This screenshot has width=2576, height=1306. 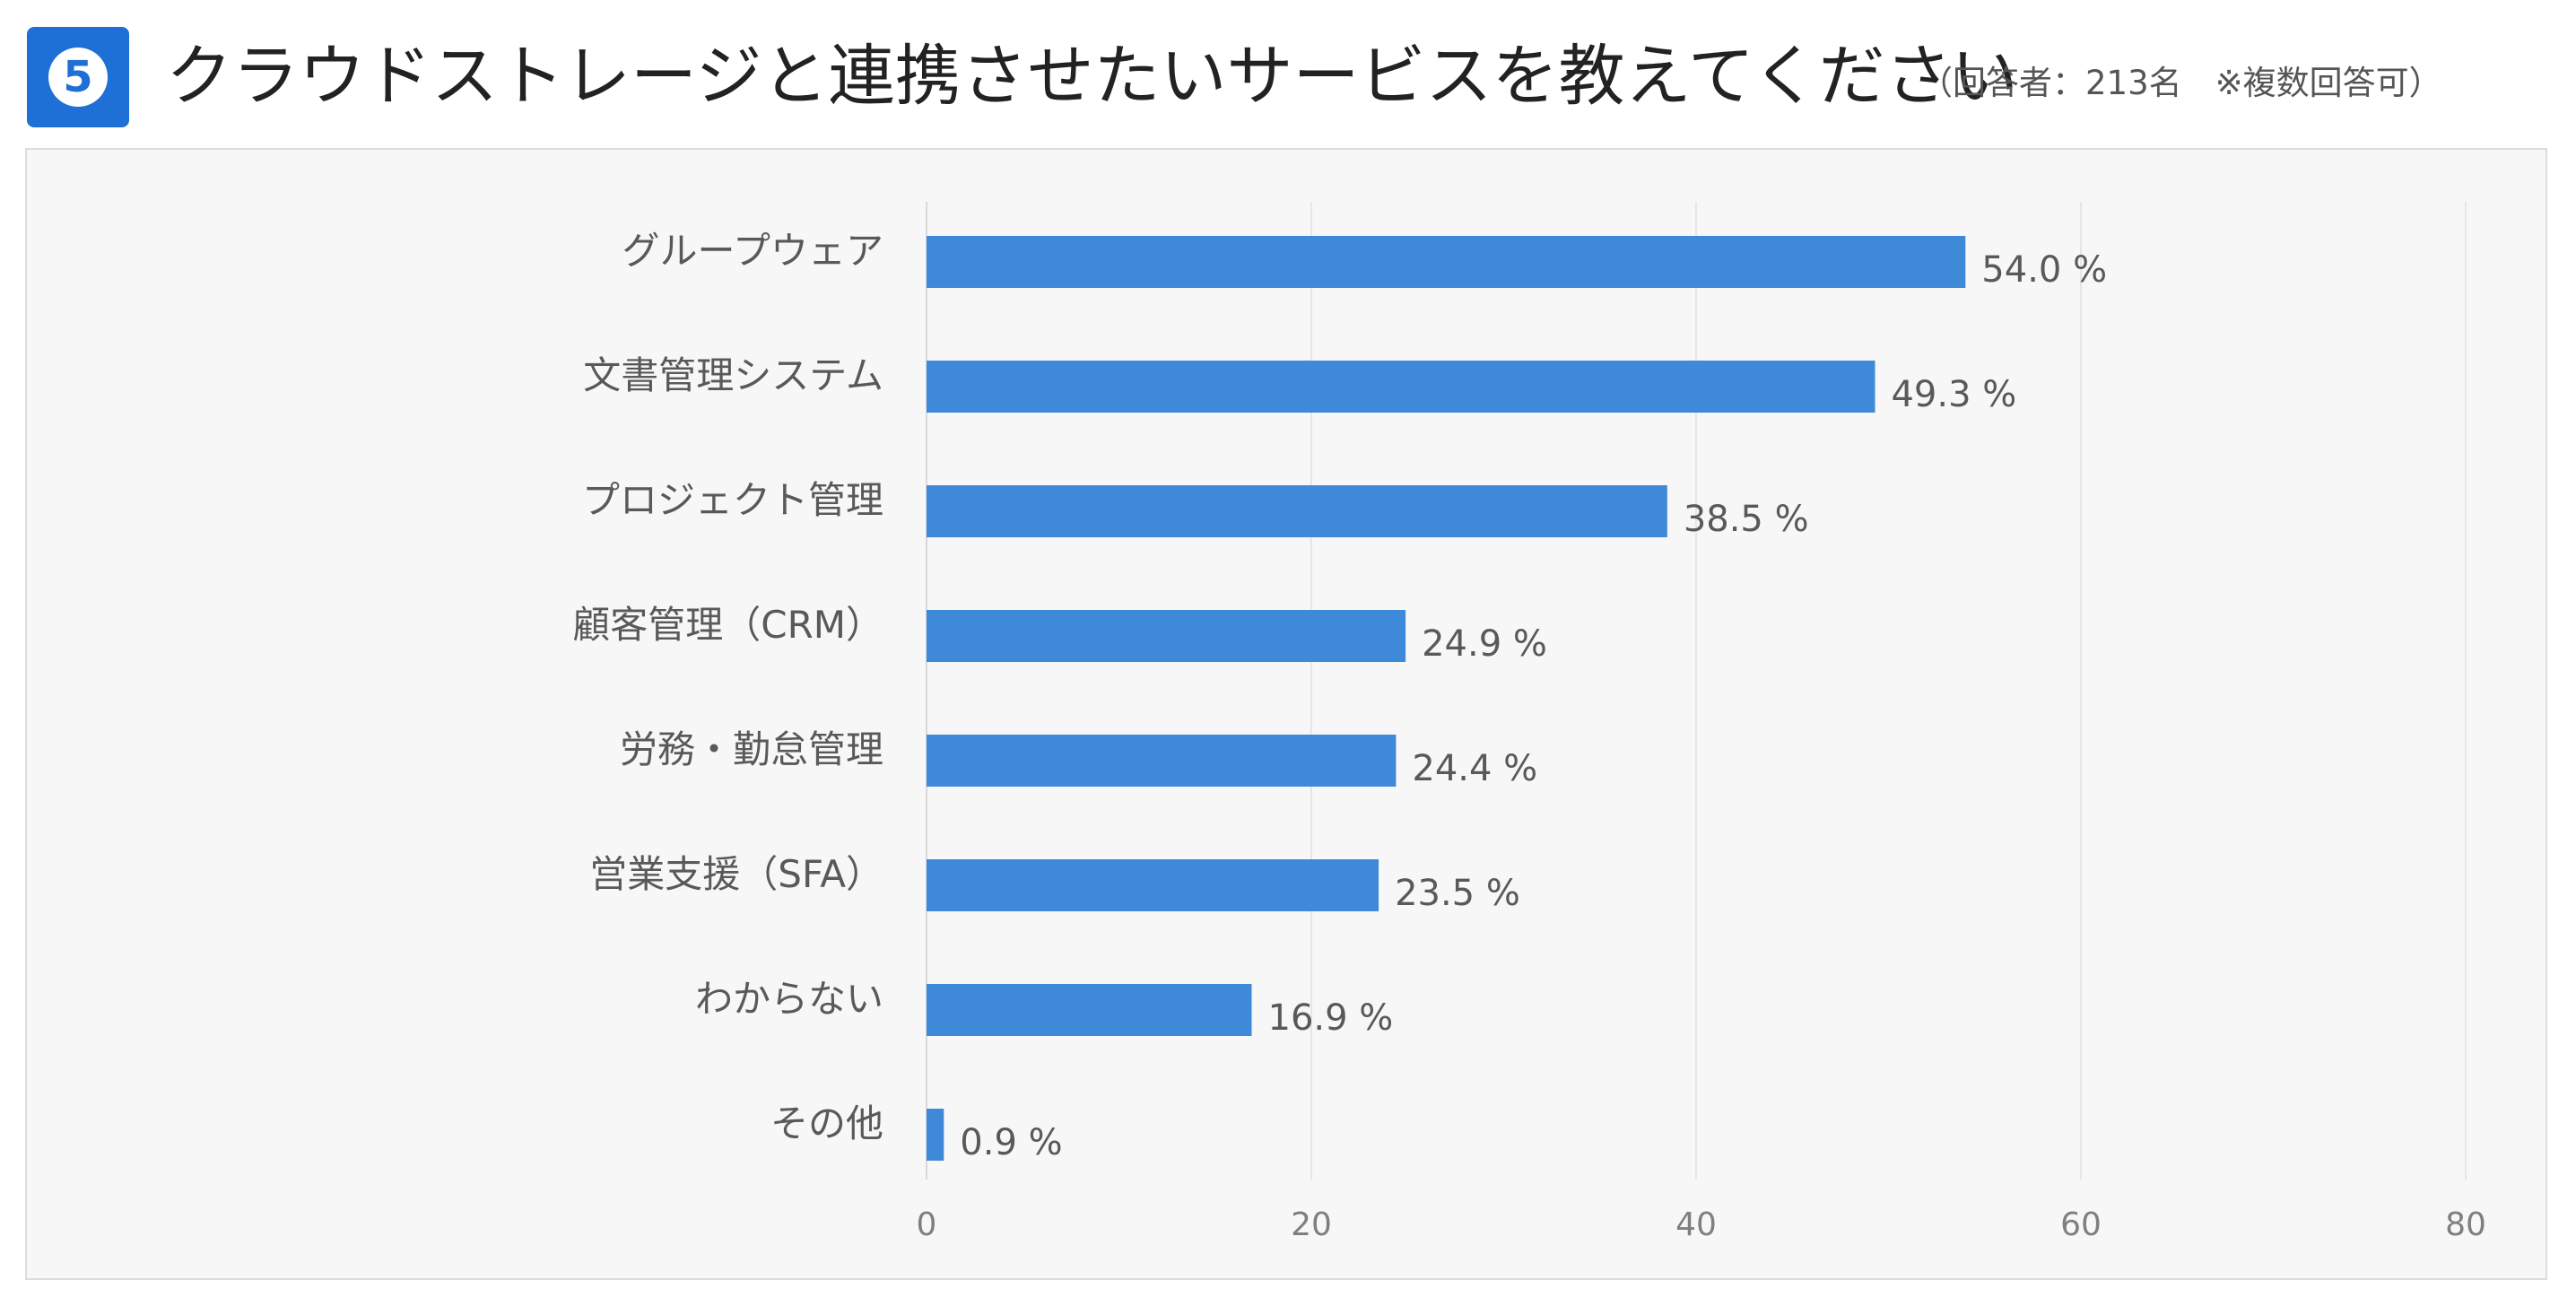 I want to click on value-label: 24.9 %, so click(x=1484, y=644).